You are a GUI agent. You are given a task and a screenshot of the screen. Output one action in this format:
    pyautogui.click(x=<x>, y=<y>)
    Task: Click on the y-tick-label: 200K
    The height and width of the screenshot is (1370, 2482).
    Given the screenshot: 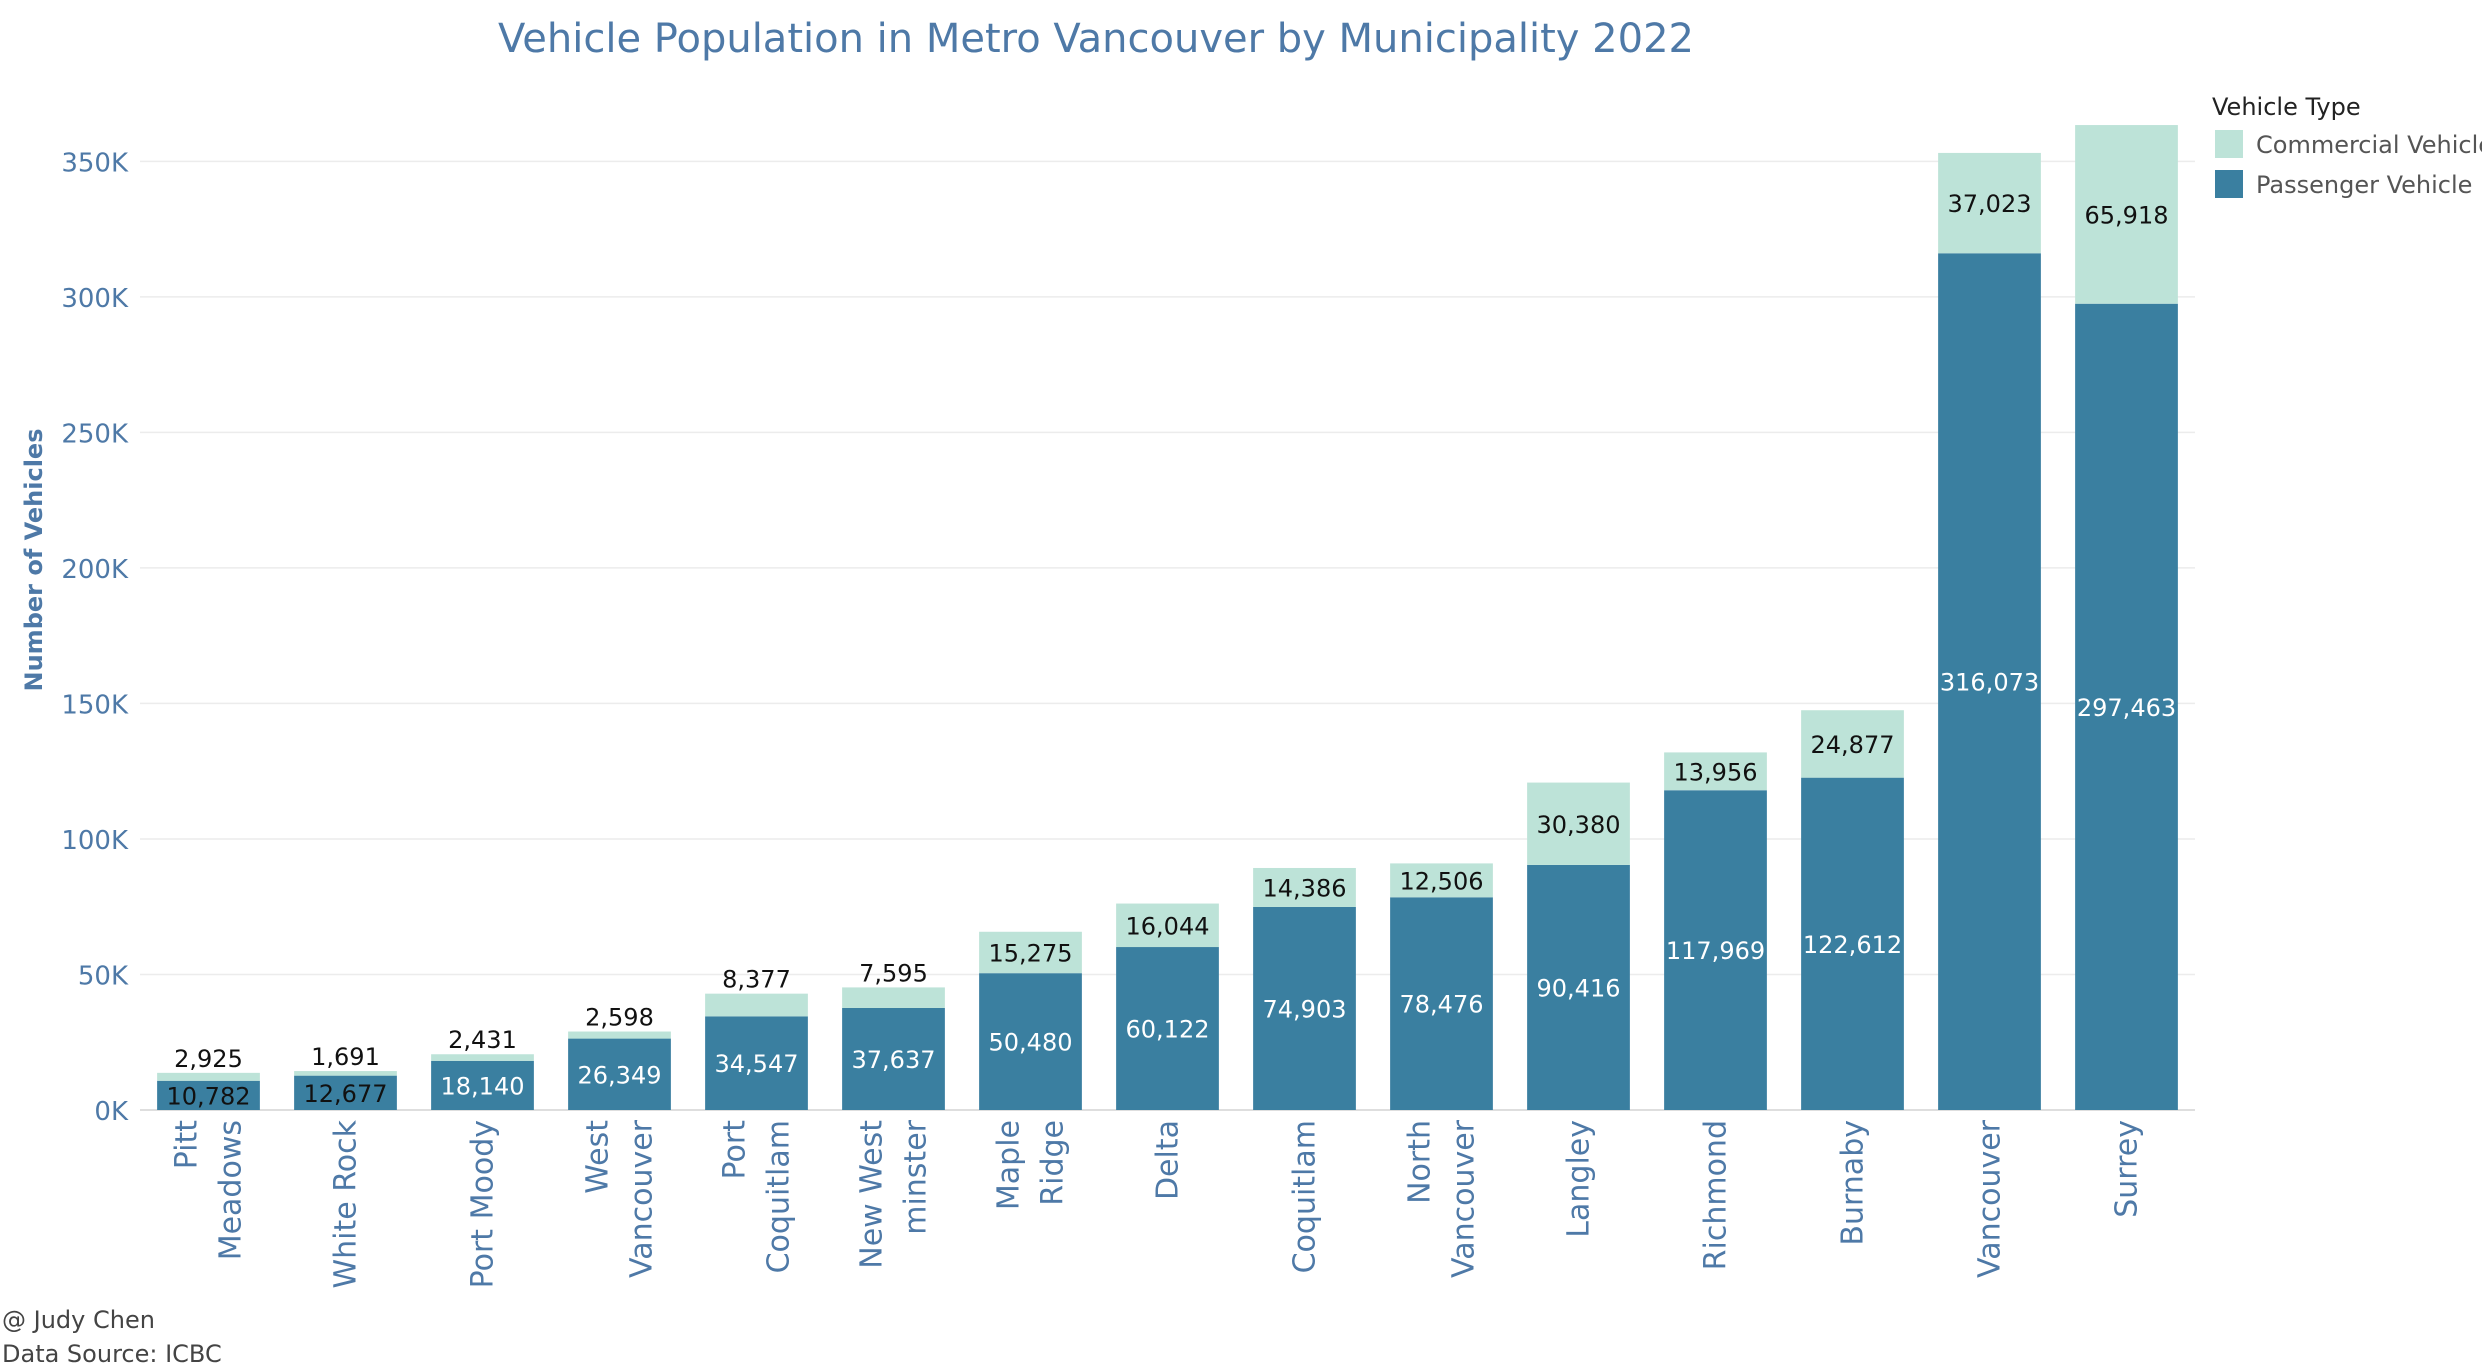 What is the action you would take?
    pyautogui.click(x=95, y=570)
    